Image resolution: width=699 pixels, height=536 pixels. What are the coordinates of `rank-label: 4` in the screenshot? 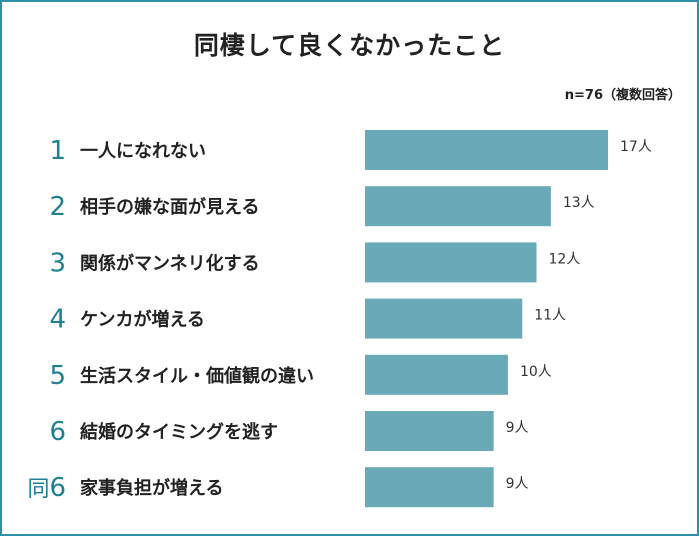 It's located at (57, 320).